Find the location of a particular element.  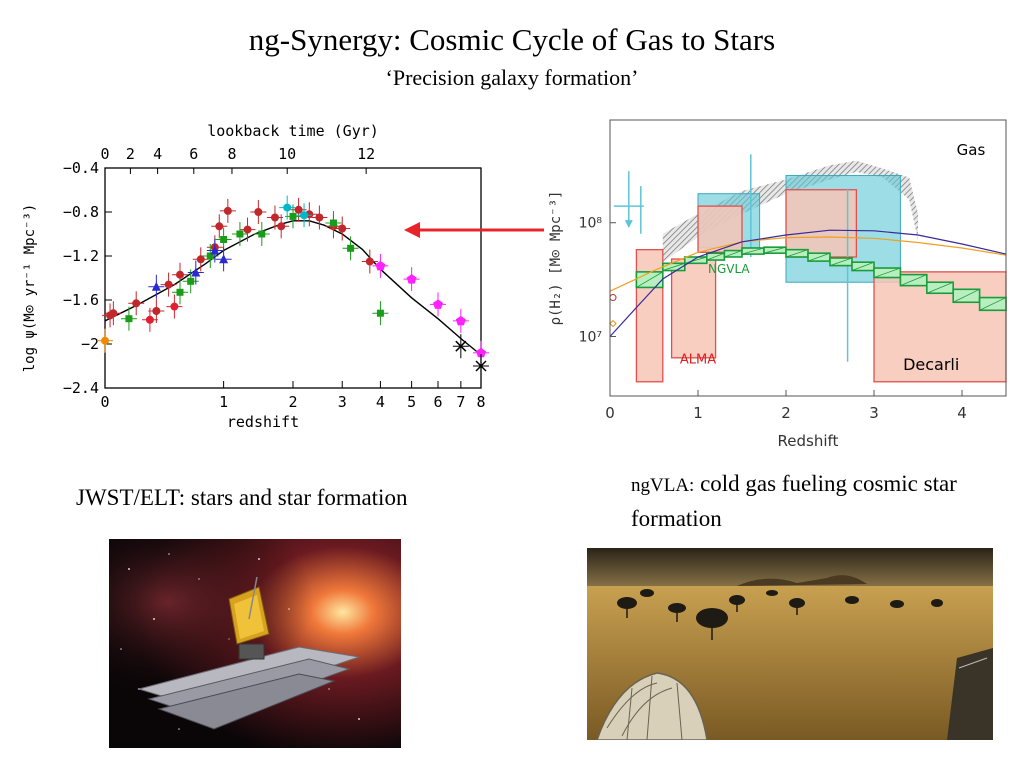

y-tick-label: −1.2 is located at coordinates (81, 256).